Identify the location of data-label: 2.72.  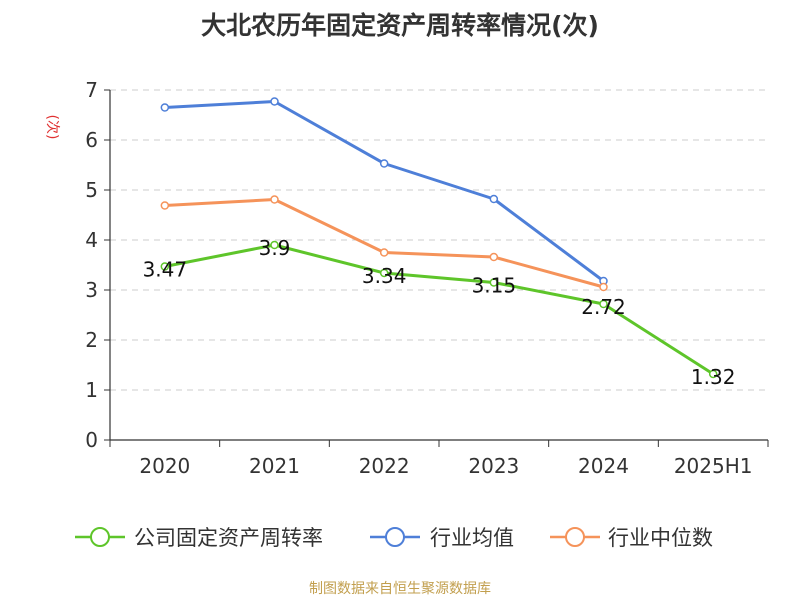
(603, 307).